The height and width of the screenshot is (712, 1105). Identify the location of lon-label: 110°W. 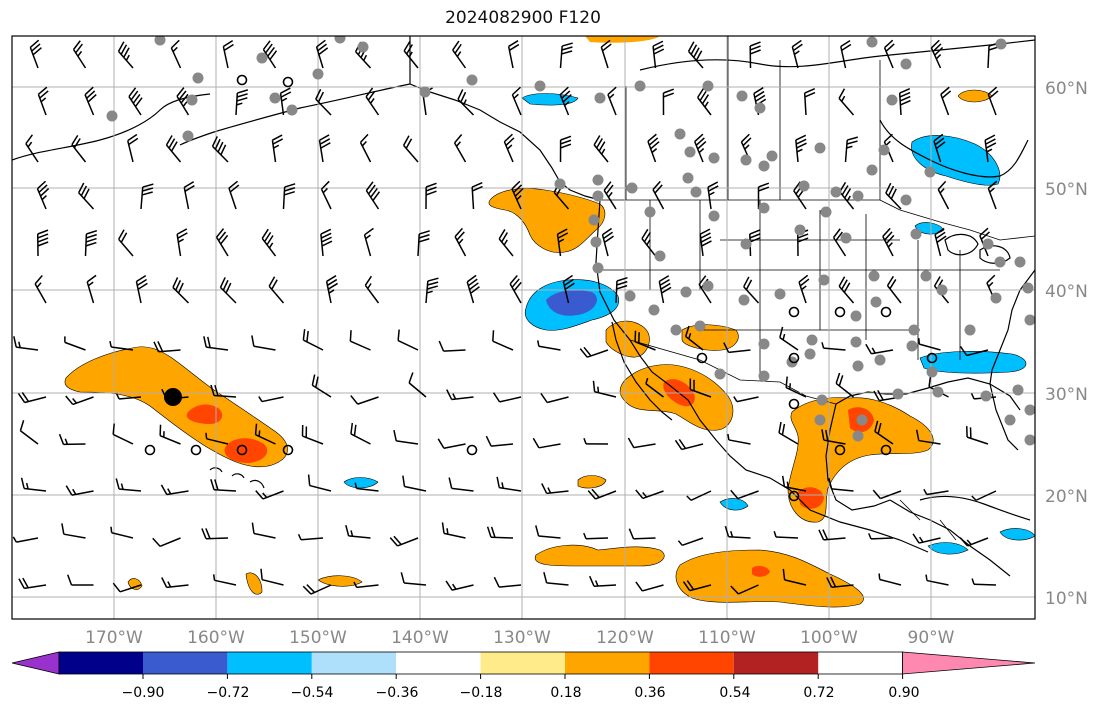
(727, 638).